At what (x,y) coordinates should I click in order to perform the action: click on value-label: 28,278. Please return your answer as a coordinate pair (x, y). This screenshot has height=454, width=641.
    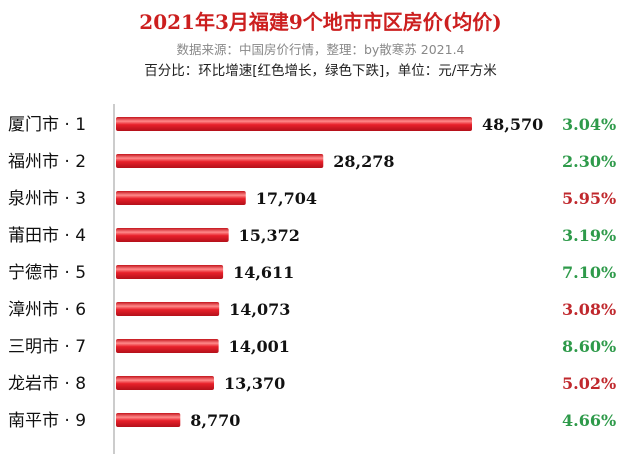
    Looking at the image, I should click on (363, 161).